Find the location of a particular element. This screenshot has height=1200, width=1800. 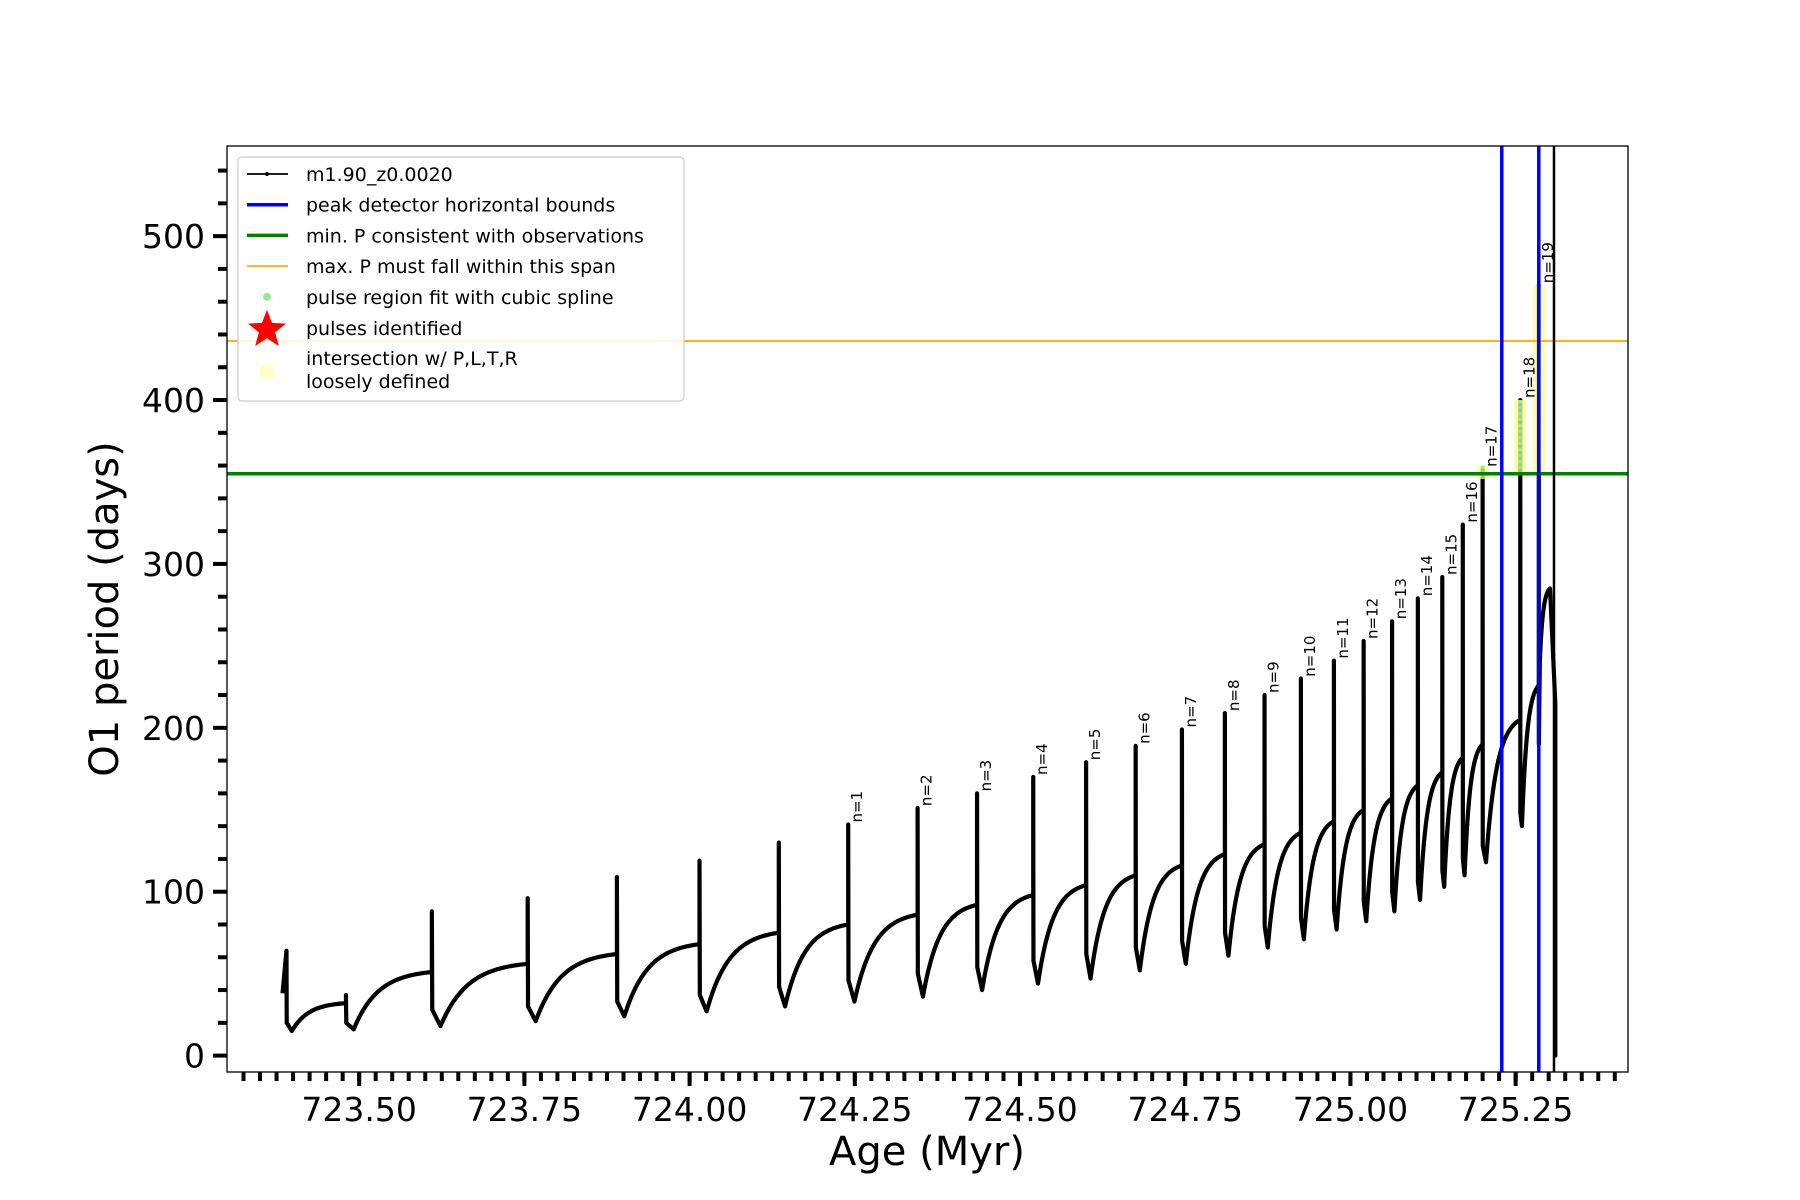

x-tick-label: 724.00 is located at coordinates (689, 1109).